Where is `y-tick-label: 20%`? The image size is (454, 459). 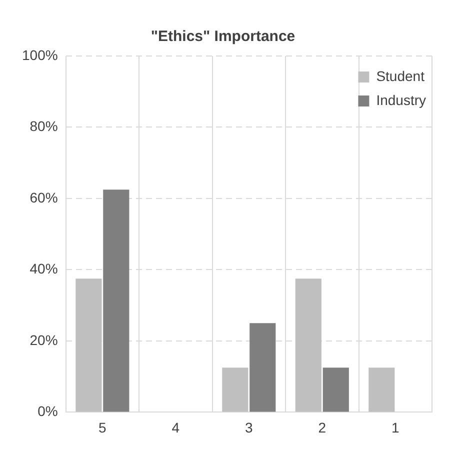
y-tick-label: 20% is located at coordinates (44, 340).